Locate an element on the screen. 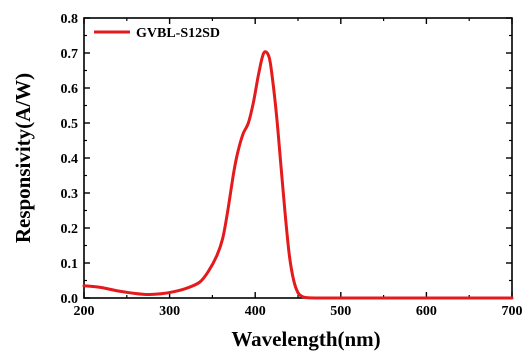 This screenshot has height=354, width=528. y-tick-label: 0.7 is located at coordinates (70, 54).